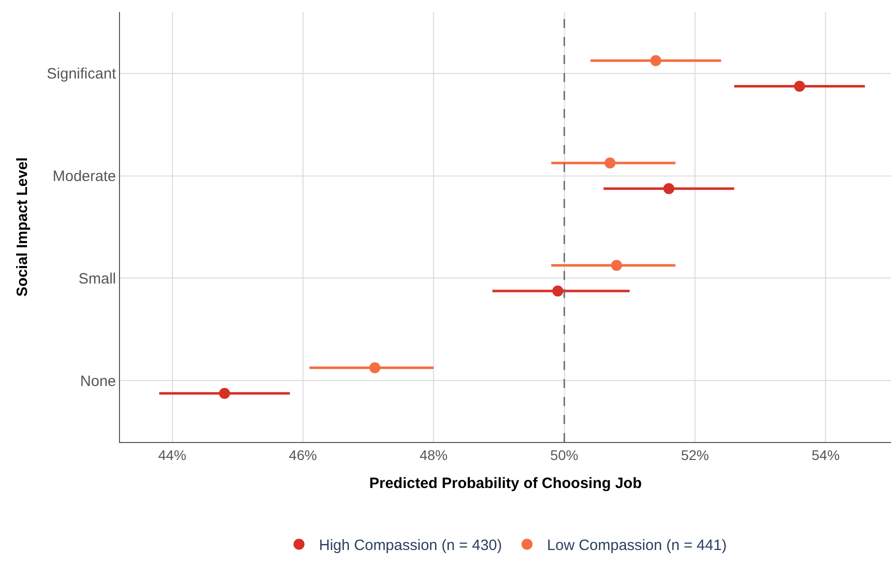 This screenshot has width=896, height=566. What do you see at coordinates (81, 74) in the screenshot?
I see `y-tick-label: Significant` at bounding box center [81, 74].